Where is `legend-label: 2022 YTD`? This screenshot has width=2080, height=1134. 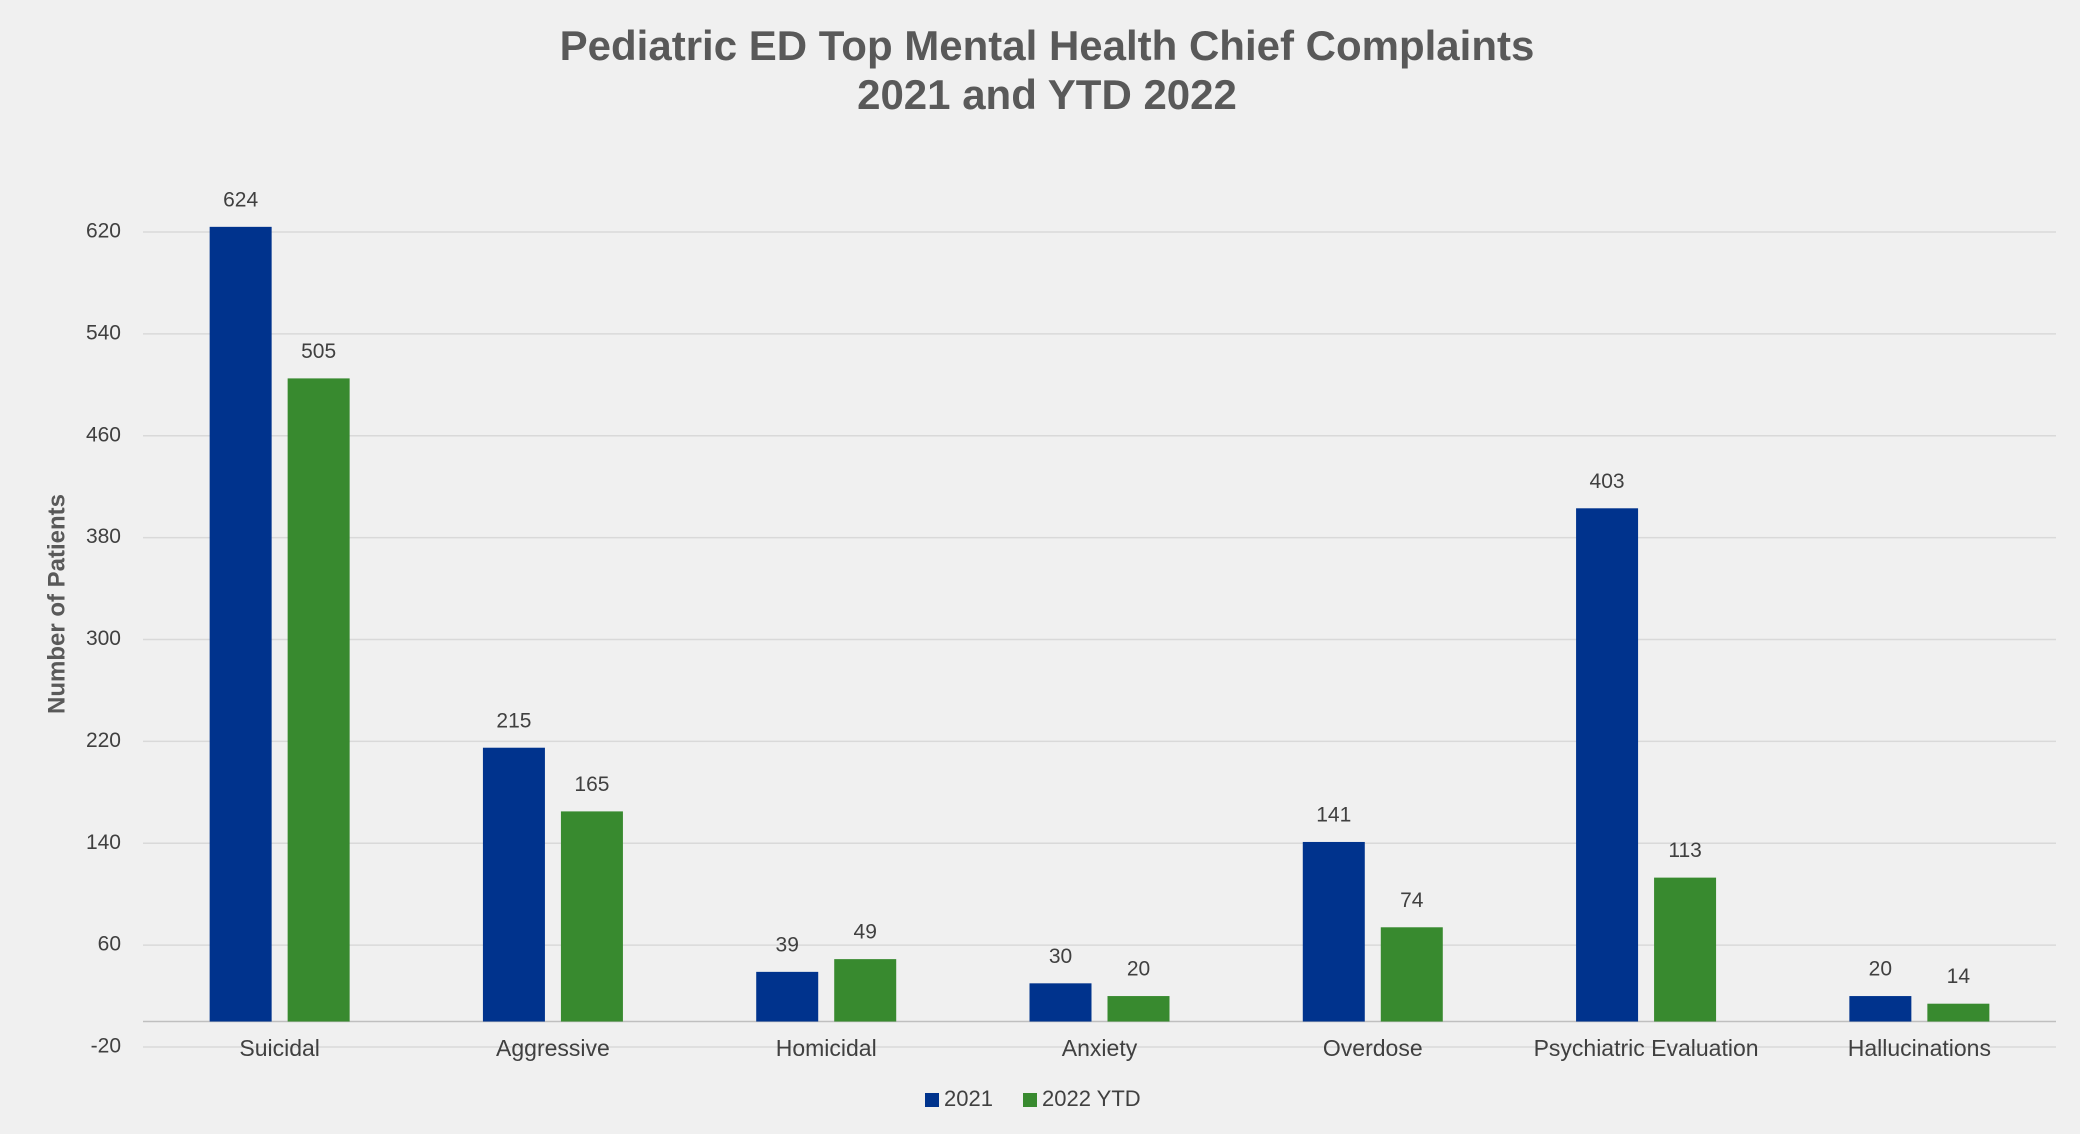 legend-label: 2022 YTD is located at coordinates (1091, 1098).